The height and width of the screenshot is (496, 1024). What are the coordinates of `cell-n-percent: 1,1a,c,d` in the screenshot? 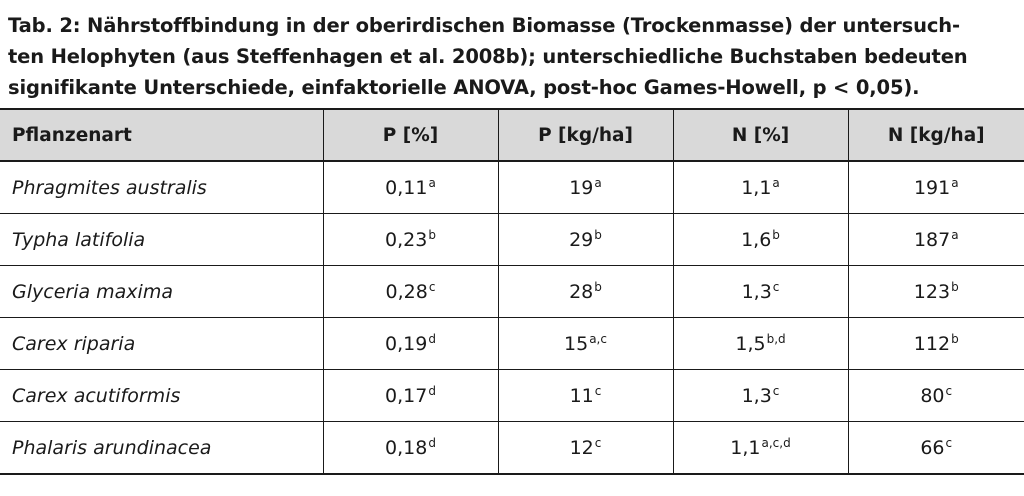 It's located at (760, 447).